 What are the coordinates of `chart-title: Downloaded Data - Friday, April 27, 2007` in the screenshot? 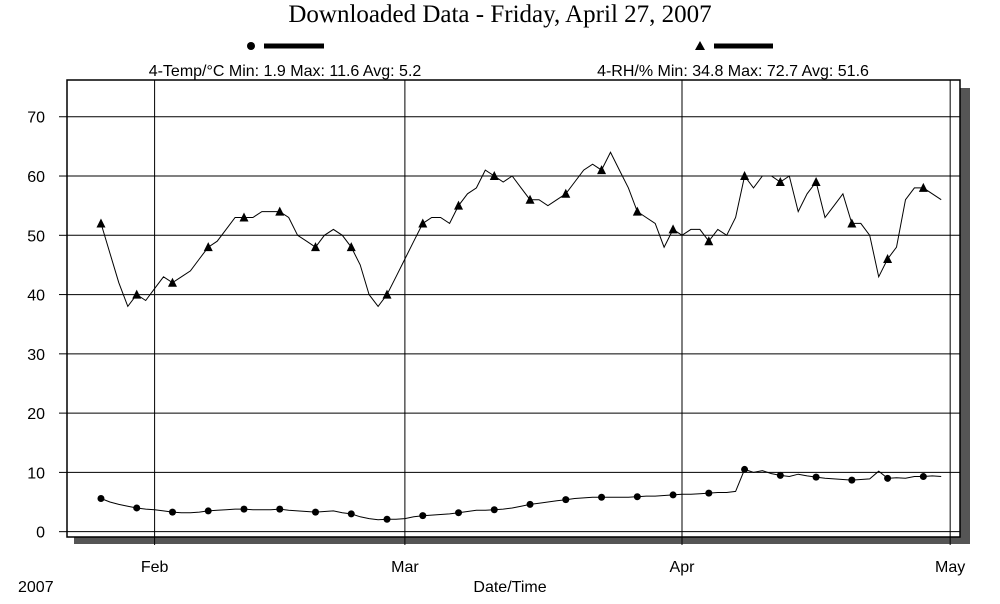 It's located at (499, 14).